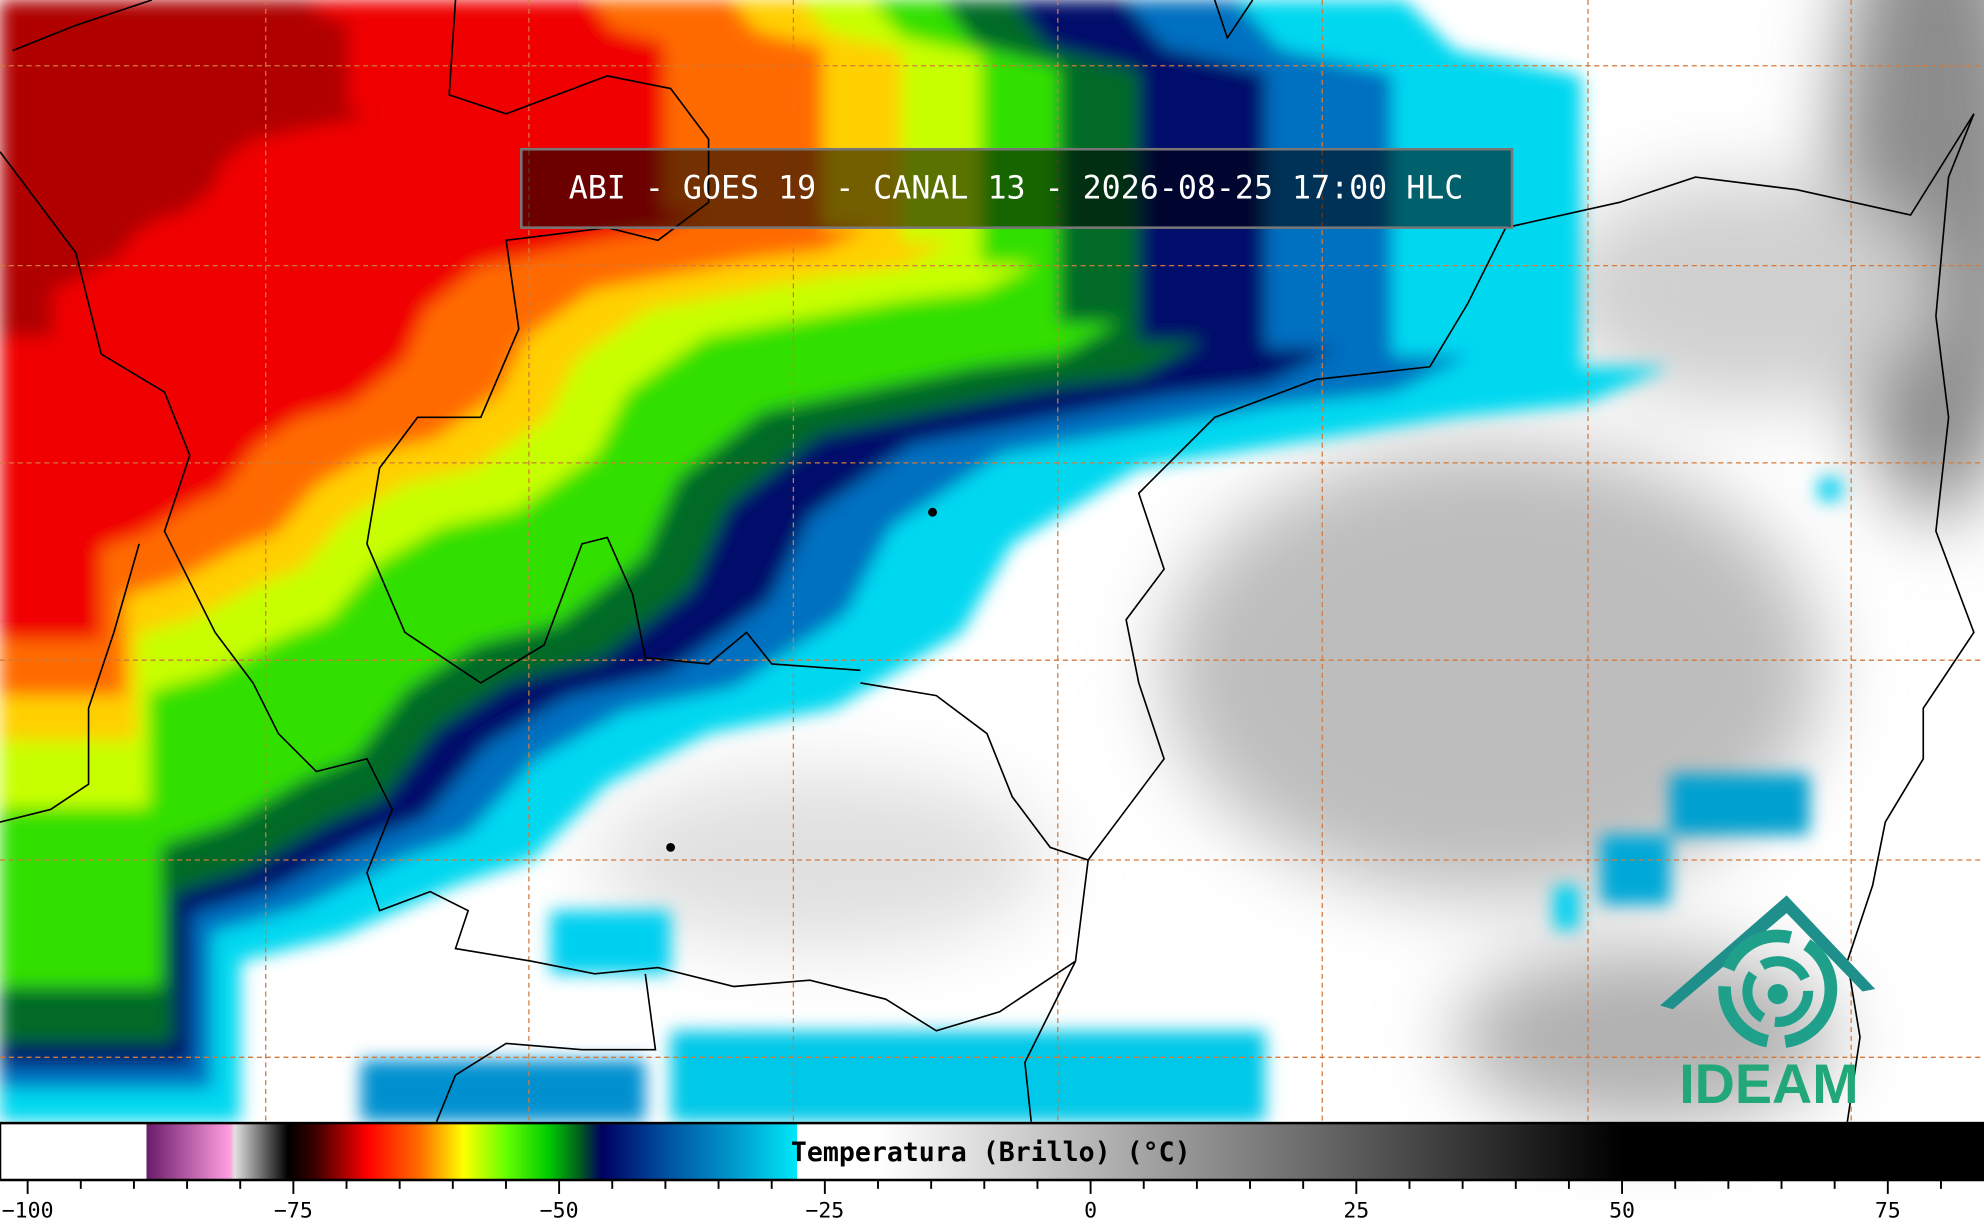  I want to click on logo: IDEAM, so click(1768, 1005).